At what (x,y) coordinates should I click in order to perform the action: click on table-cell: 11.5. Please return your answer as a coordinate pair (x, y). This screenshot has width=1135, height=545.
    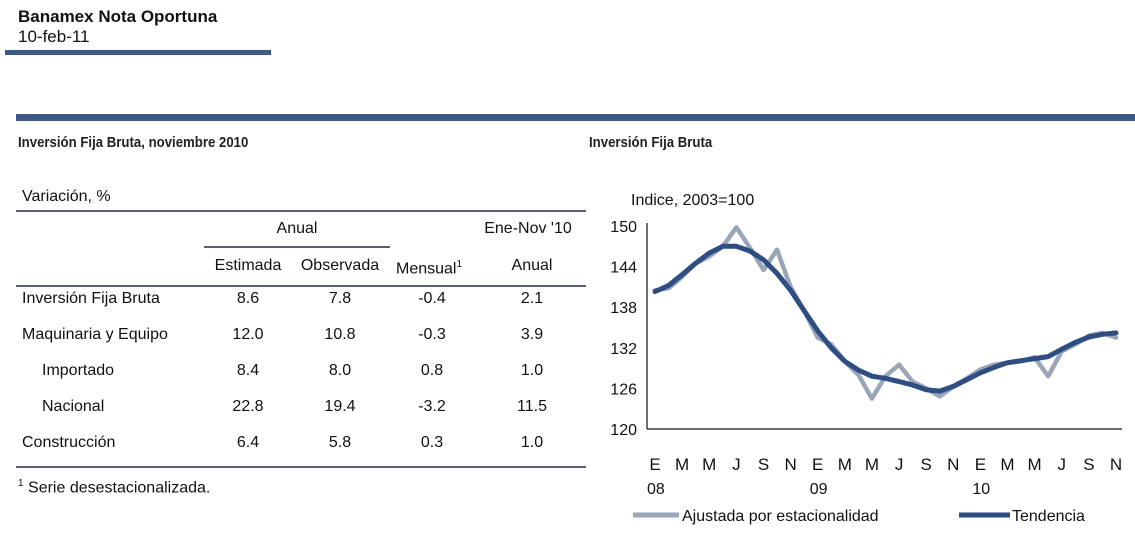
    Looking at the image, I should click on (532, 406).